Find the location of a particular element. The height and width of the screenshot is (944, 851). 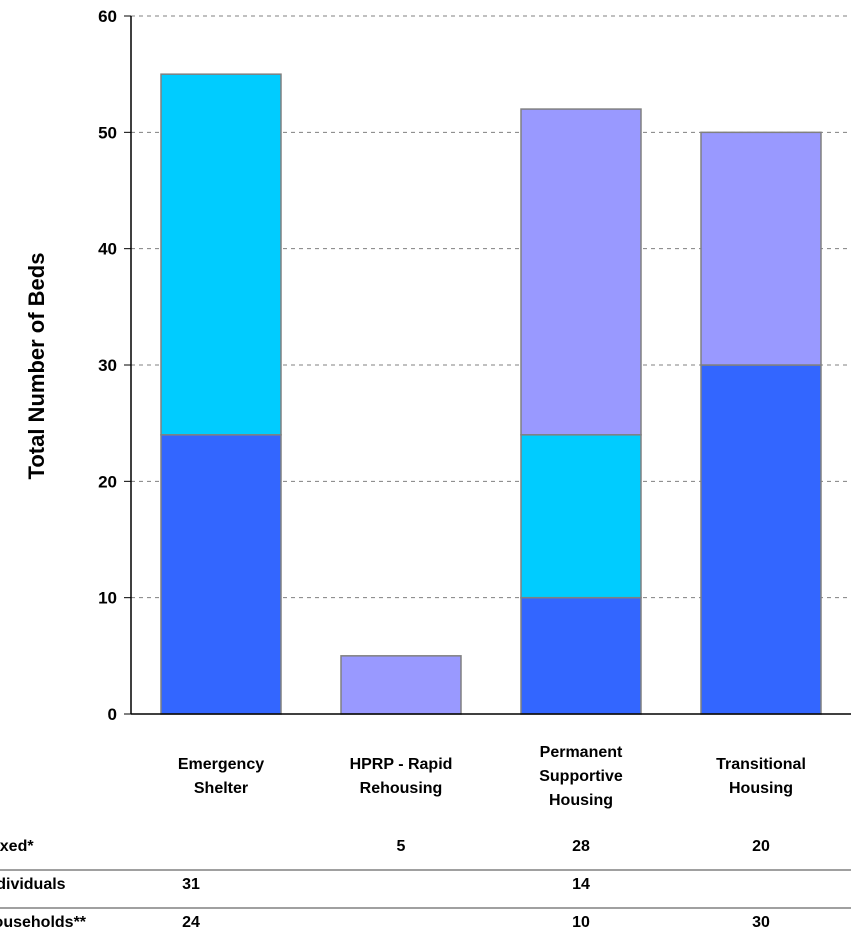

table-cell: 28 is located at coordinates (581, 846).